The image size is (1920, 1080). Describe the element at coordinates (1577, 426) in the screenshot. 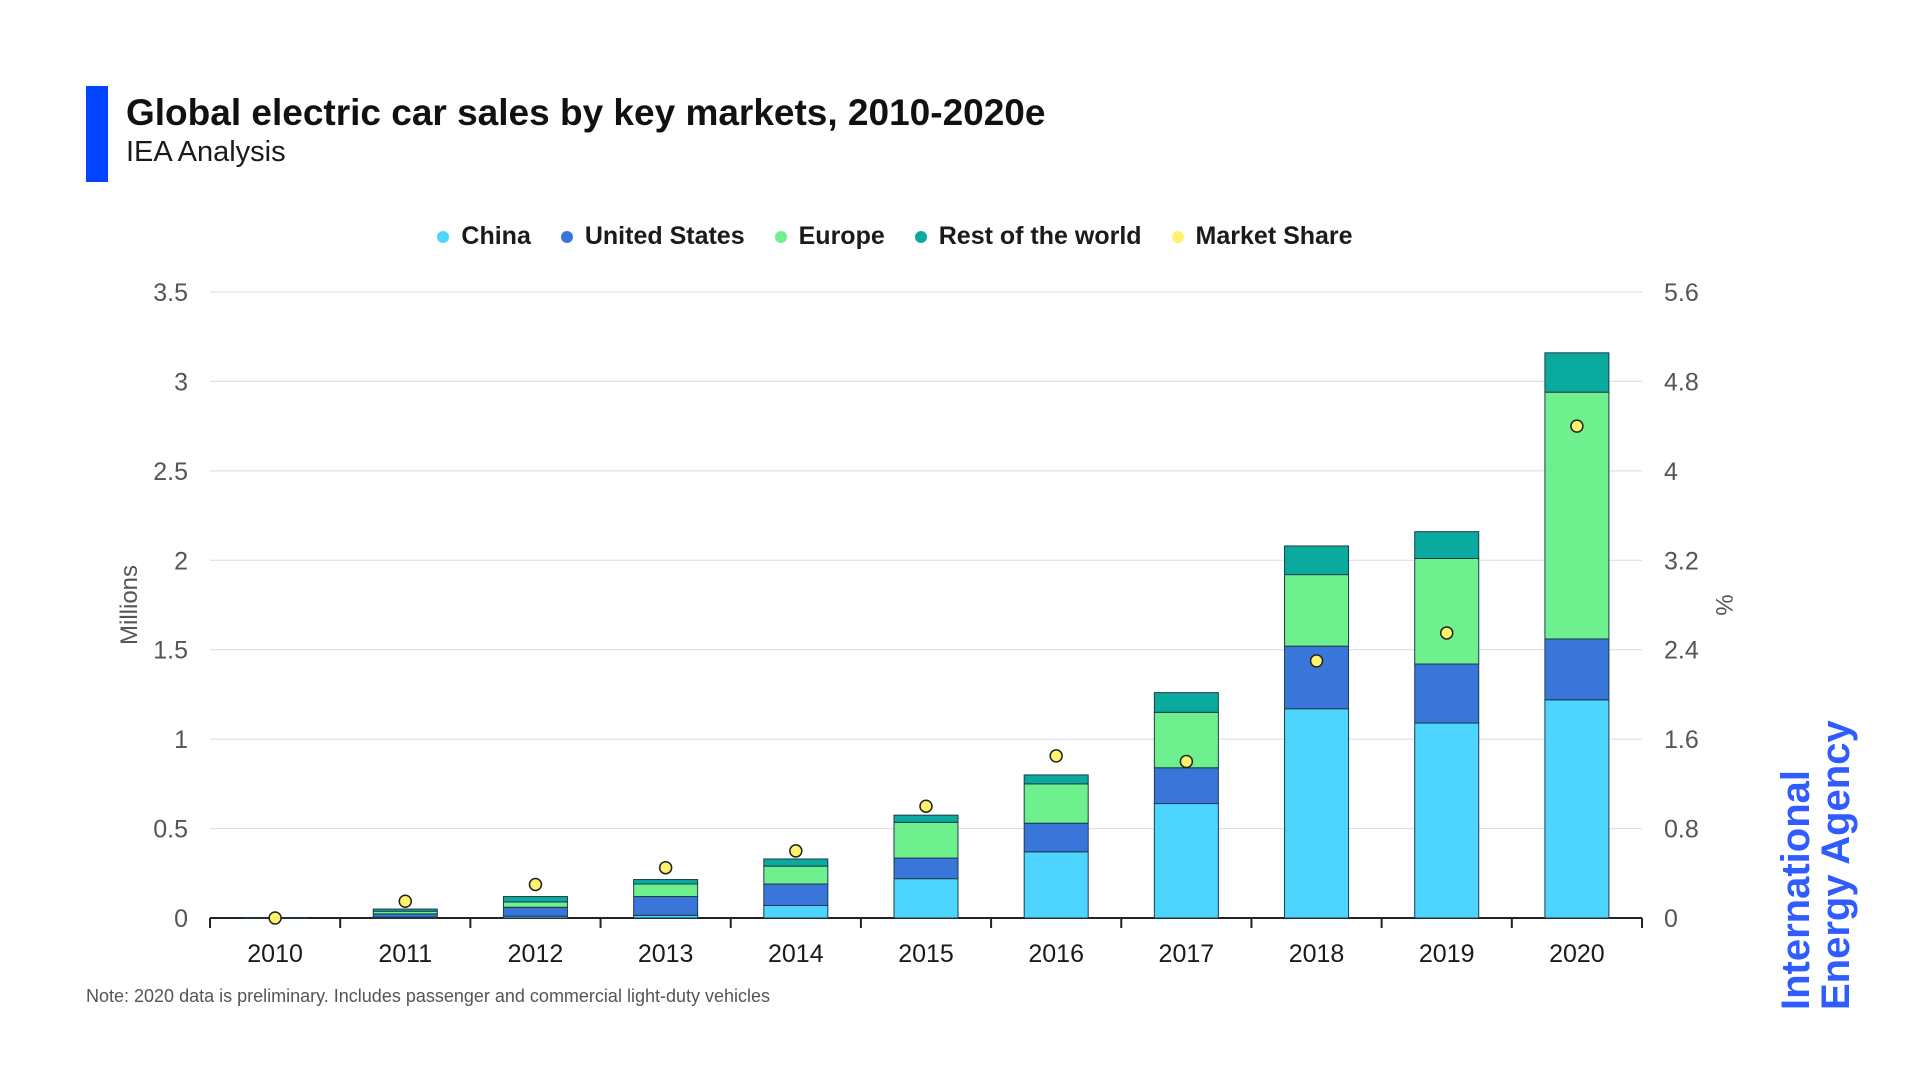

I see `market-share-point-2020` at that location.